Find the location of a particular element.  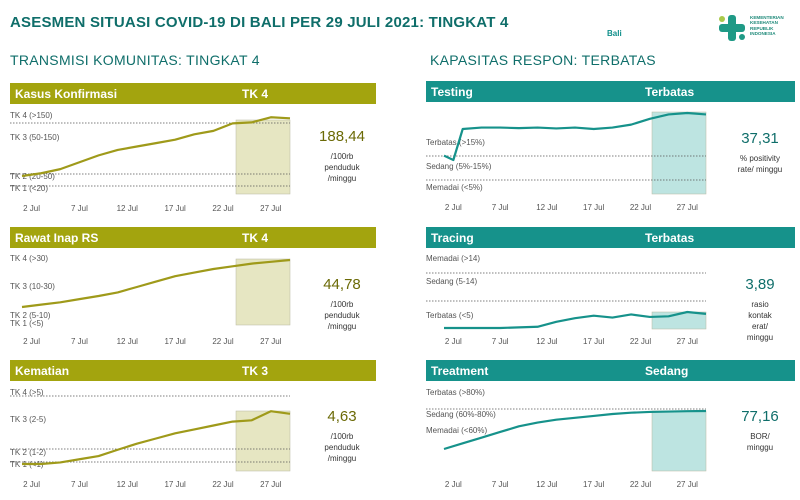

section-title-kapasitas: KAPASITAS RESPON: TERBATAS is located at coordinates (543, 60).